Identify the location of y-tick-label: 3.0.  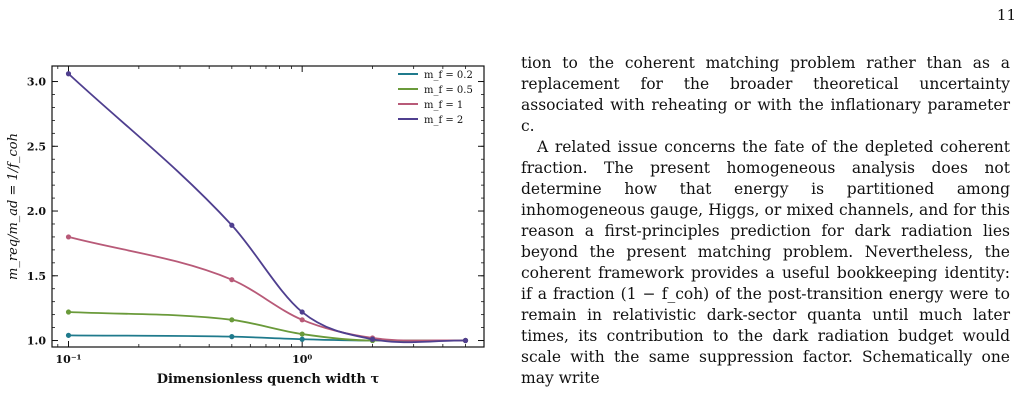
(36, 82).